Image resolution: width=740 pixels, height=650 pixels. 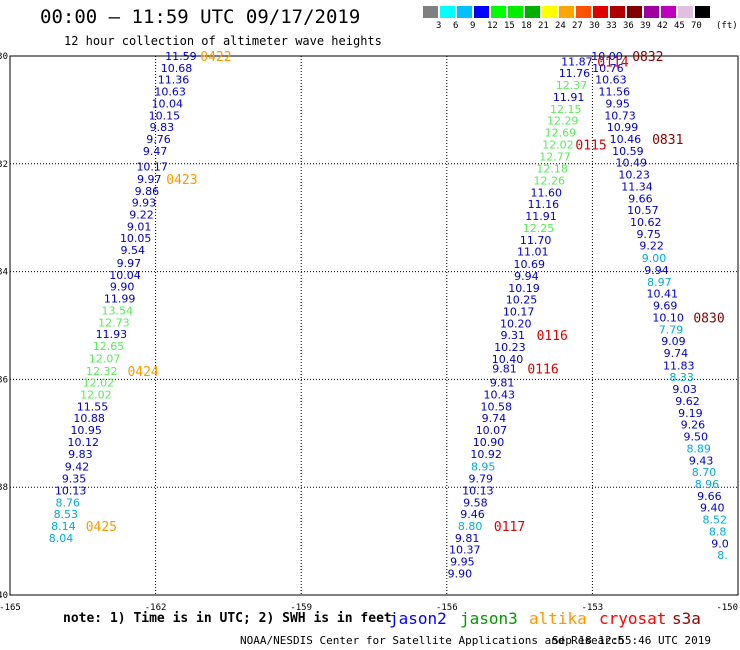 What do you see at coordinates (478, 490) in the screenshot?
I see `wave-height-value: 10.13` at bounding box center [478, 490].